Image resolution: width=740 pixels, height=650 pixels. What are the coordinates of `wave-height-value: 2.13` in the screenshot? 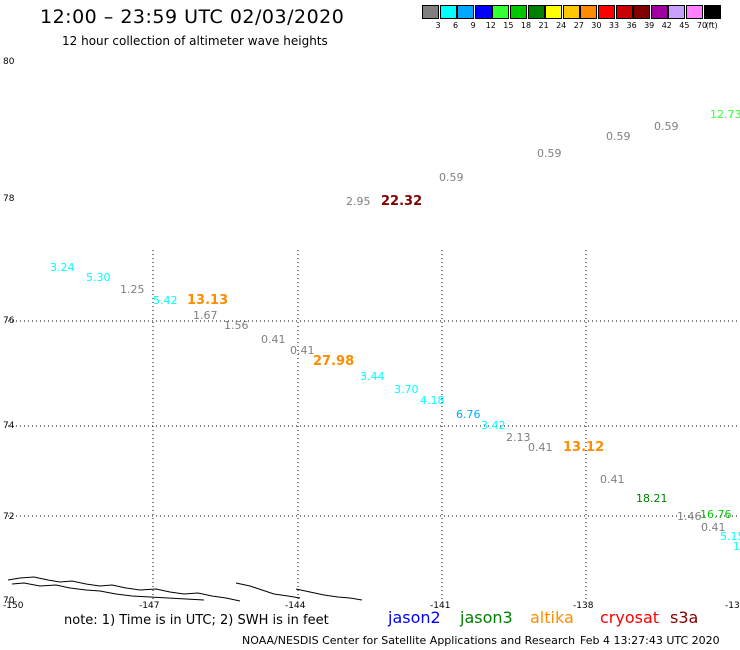 It's located at (518, 437).